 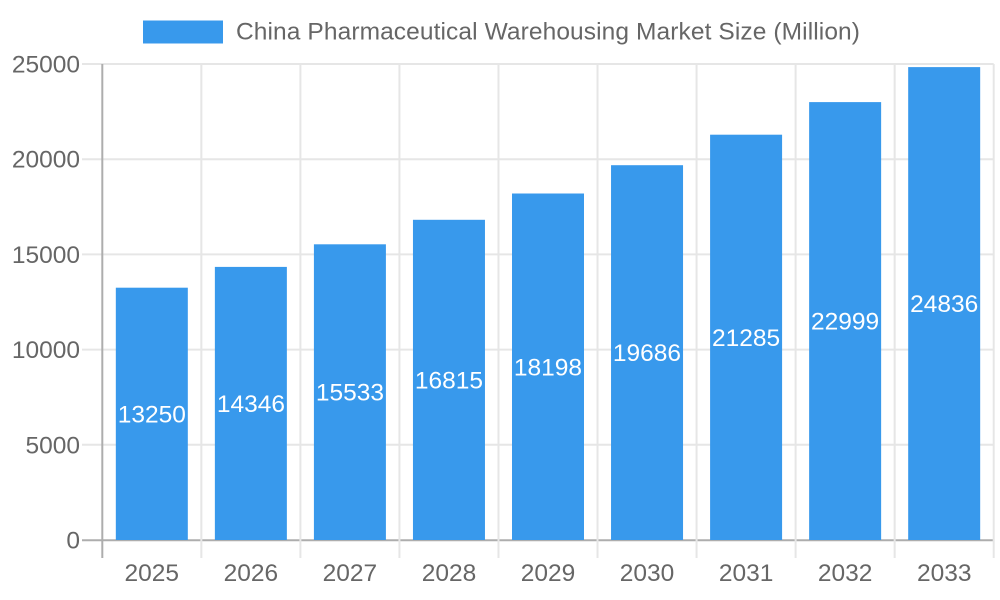 What do you see at coordinates (548, 573) in the screenshot?
I see `svg-text: 2029` at bounding box center [548, 573].